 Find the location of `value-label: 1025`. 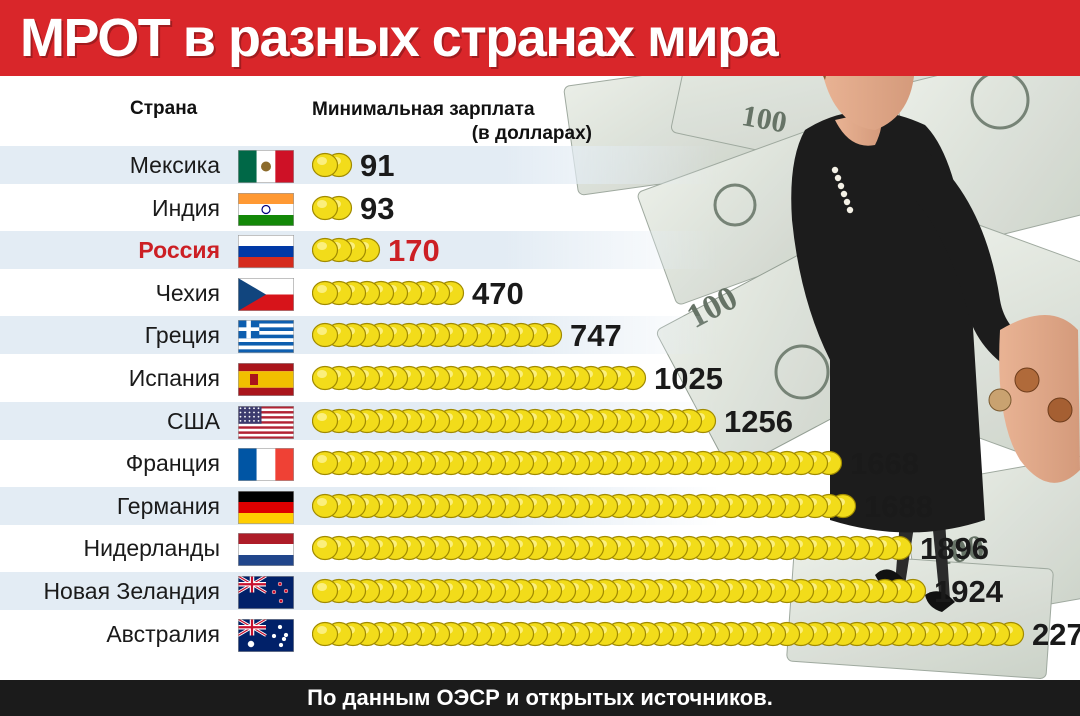

value-label: 1025 is located at coordinates (688, 378).